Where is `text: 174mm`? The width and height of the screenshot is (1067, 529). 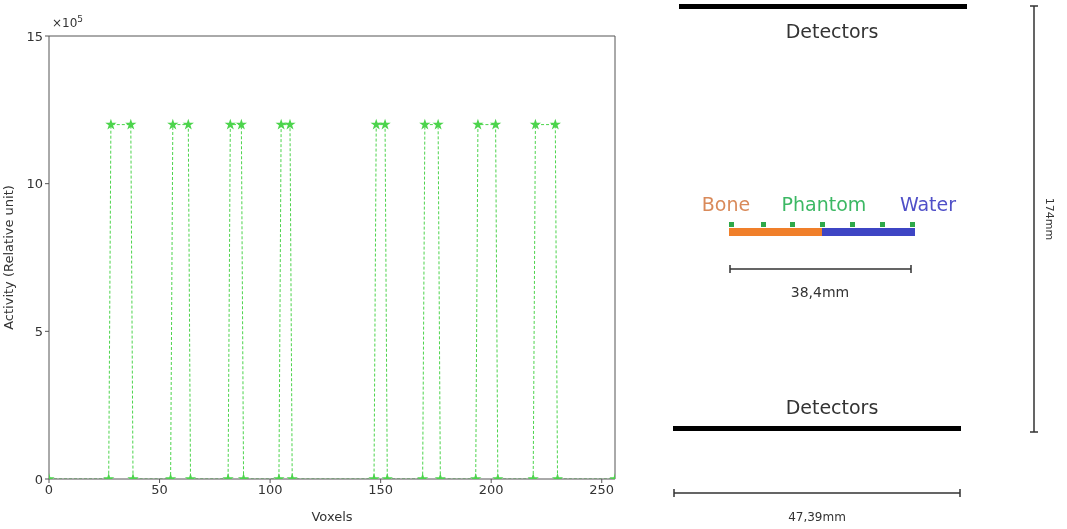 text: 174mm is located at coordinates (1049, 219).